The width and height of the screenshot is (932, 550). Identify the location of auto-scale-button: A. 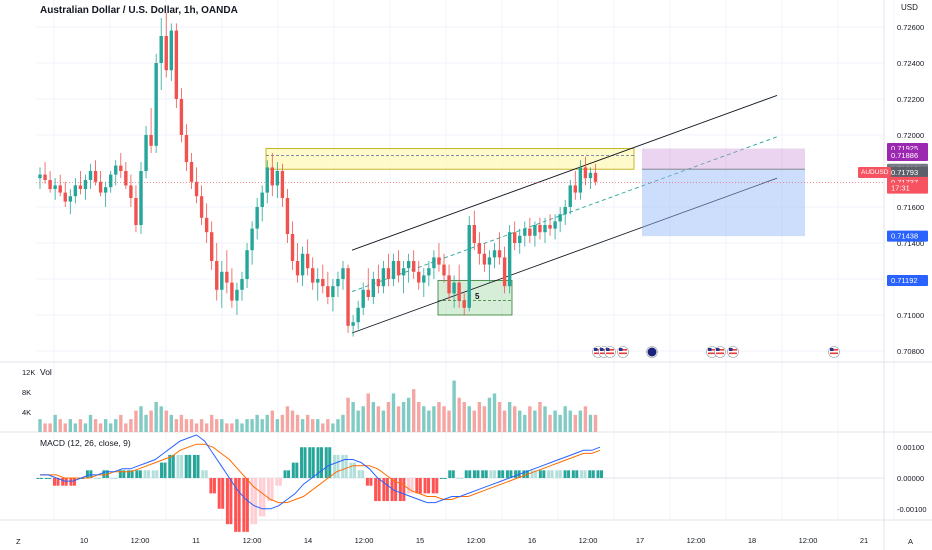
(911, 541).